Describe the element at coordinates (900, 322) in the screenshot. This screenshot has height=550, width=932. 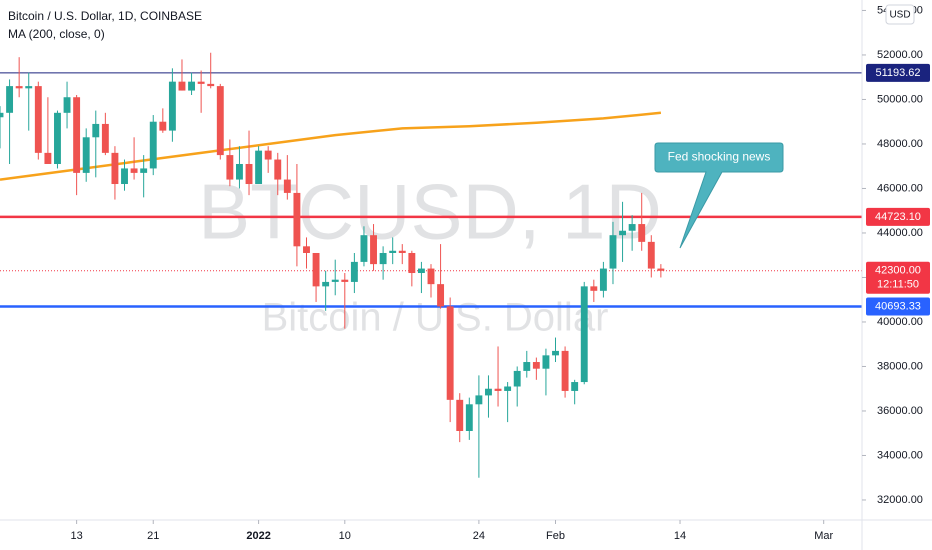
I see `y-tick-label: 40000.00` at that location.